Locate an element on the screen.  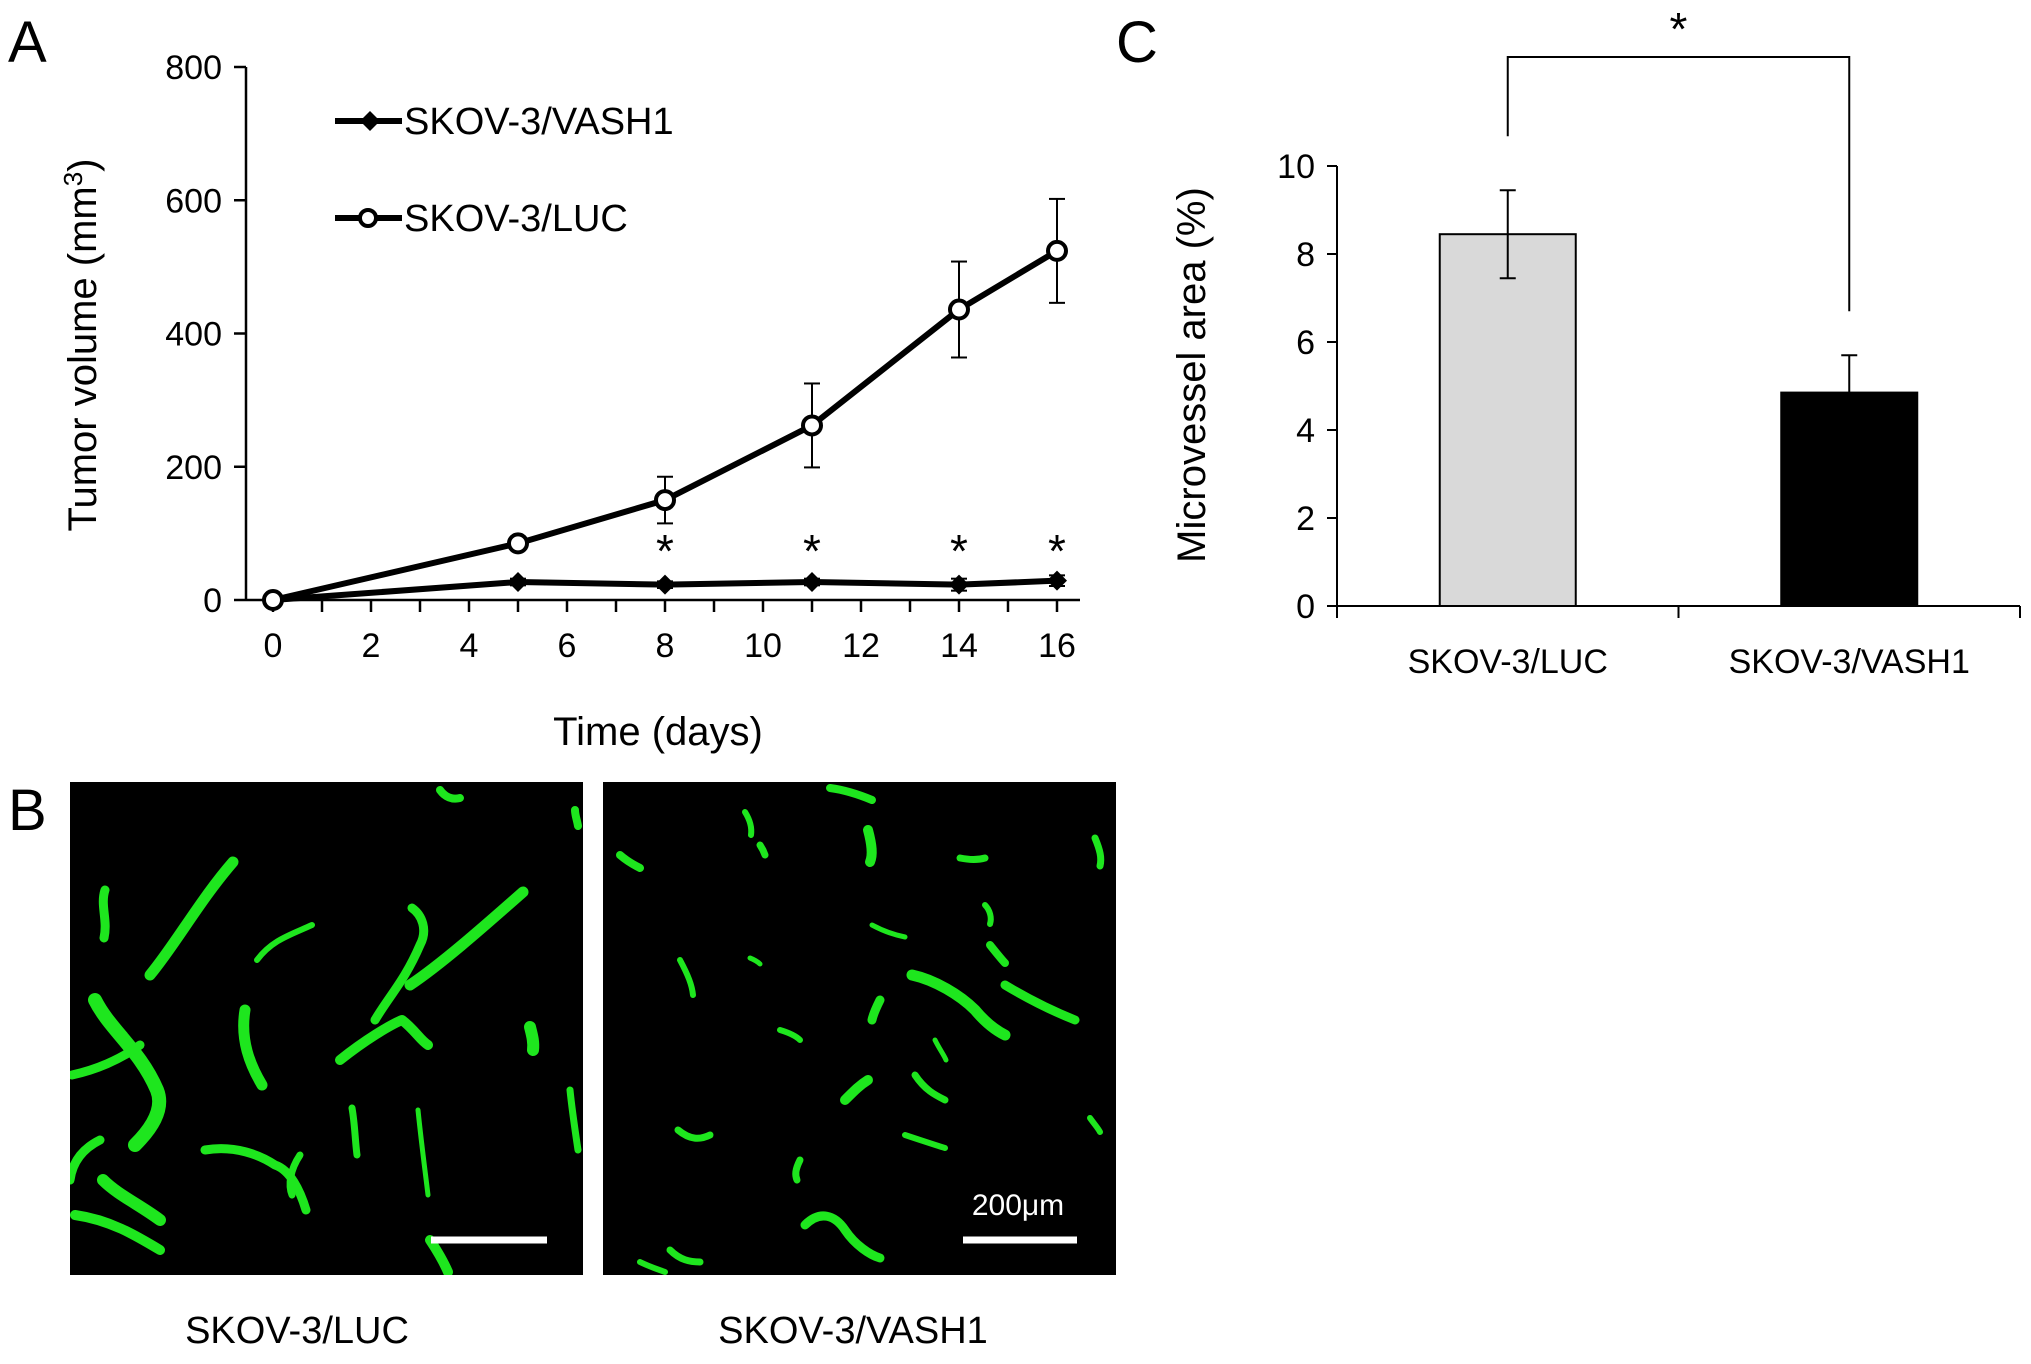
chart-c-bars is located at coordinates (1678, 420).